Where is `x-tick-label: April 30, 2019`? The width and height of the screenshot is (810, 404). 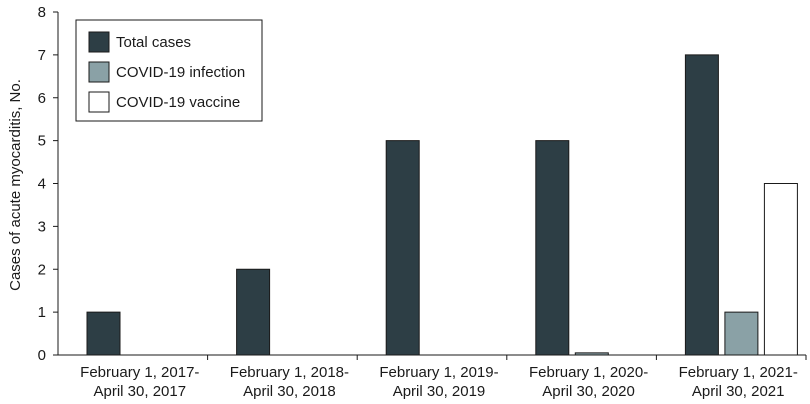 x-tick-label: April 30, 2019 is located at coordinates (439, 391).